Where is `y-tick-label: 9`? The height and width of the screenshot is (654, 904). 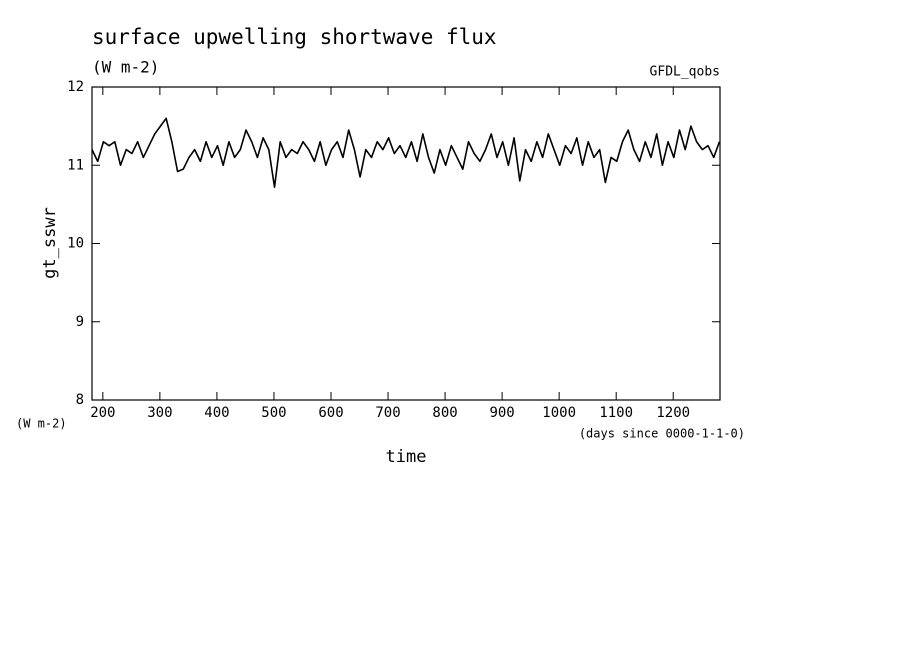 y-tick-label: 9 is located at coordinates (80, 322).